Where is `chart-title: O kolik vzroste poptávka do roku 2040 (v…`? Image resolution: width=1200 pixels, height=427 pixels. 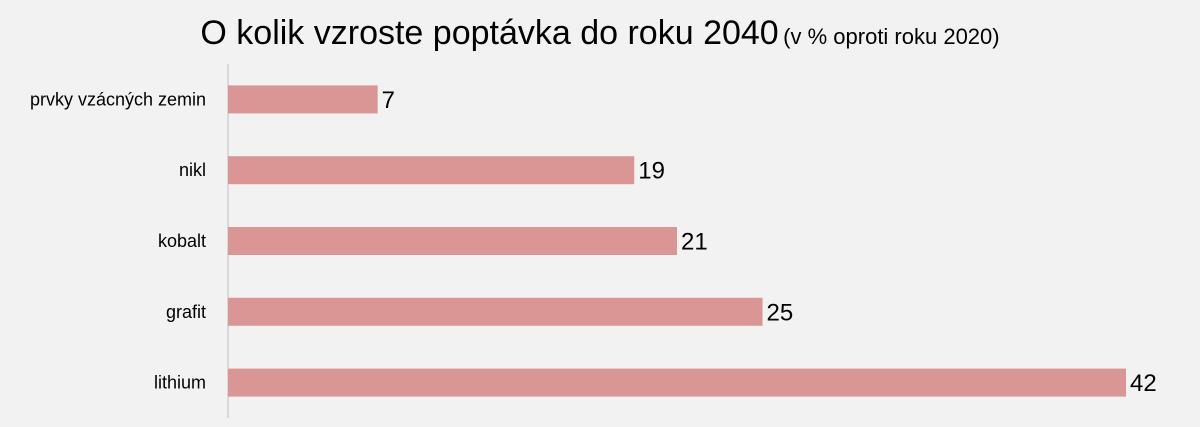 chart-title: O kolik vzroste poptávka do roku 2040 (v… is located at coordinates (600, 33).